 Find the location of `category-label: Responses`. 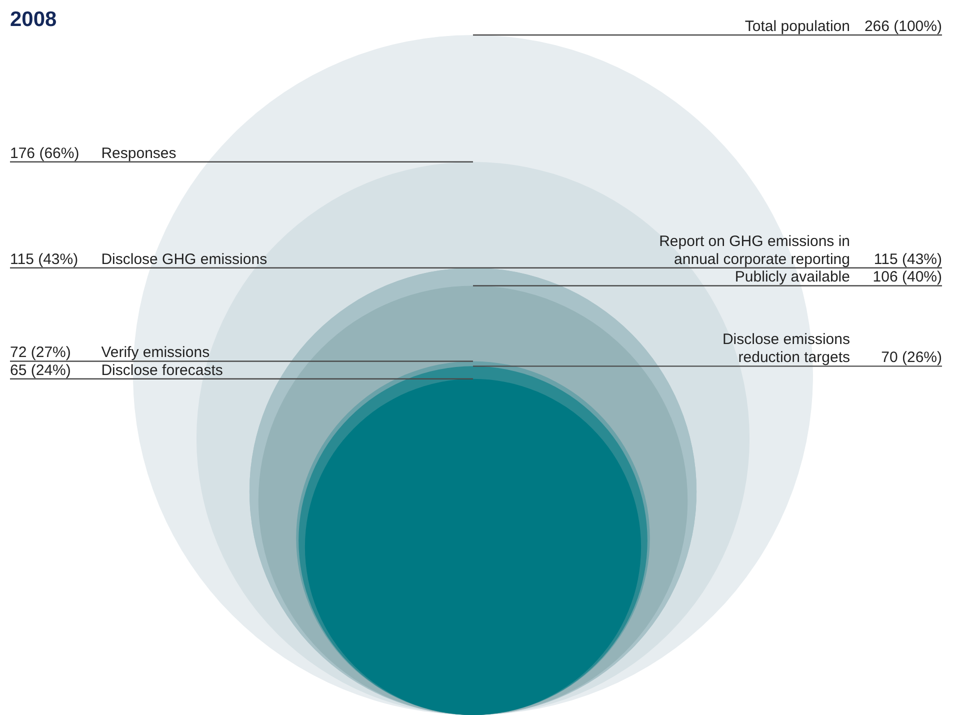

category-label: Responses is located at coordinates (138, 153).